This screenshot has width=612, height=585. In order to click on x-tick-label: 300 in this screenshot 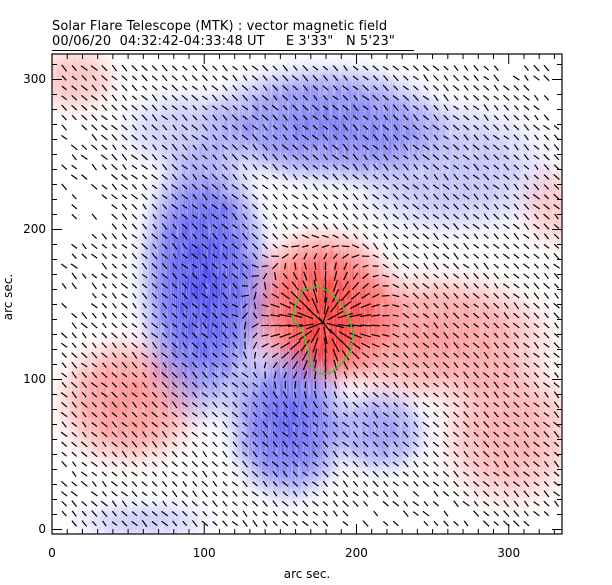, I will do `click(509, 553)`.